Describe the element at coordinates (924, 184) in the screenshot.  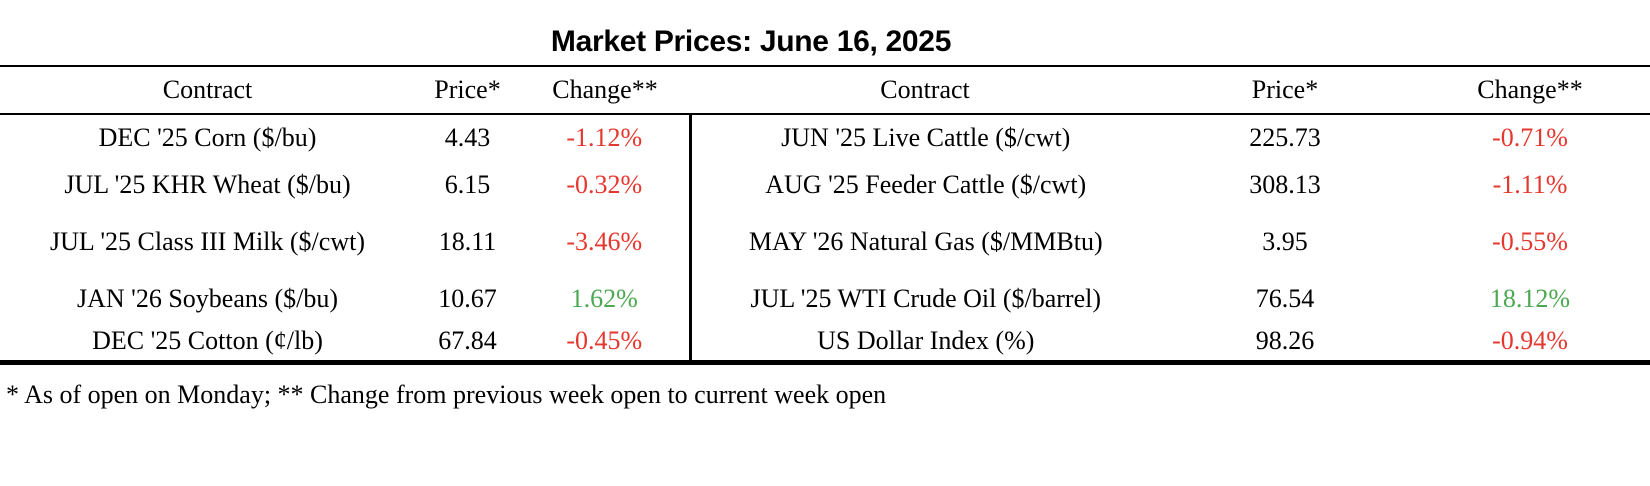
I see `contract-cell: AUG '25 Feeder Cattle ($/cwt)` at that location.